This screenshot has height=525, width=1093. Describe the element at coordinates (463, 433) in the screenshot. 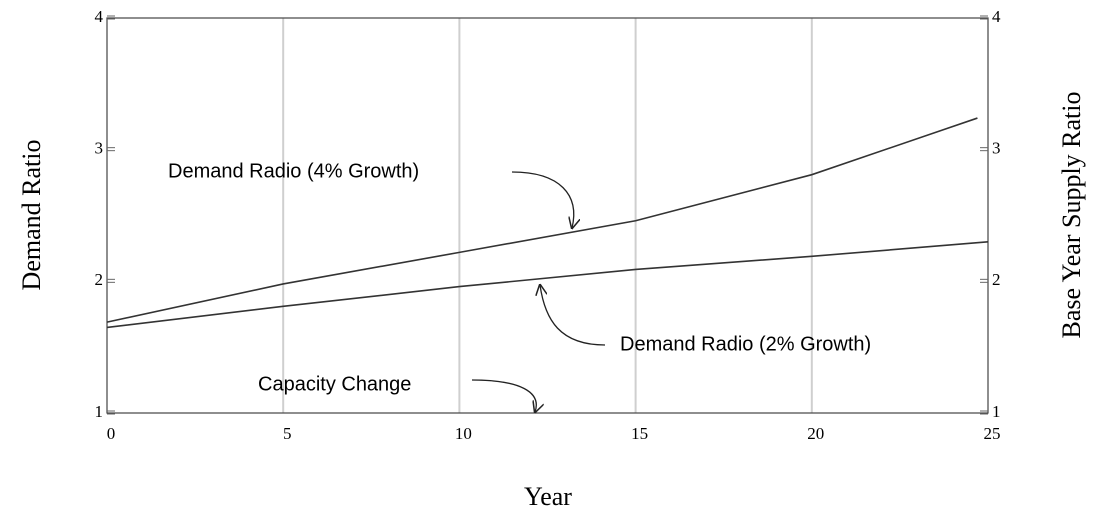

I see `x-tick-label: 10` at that location.